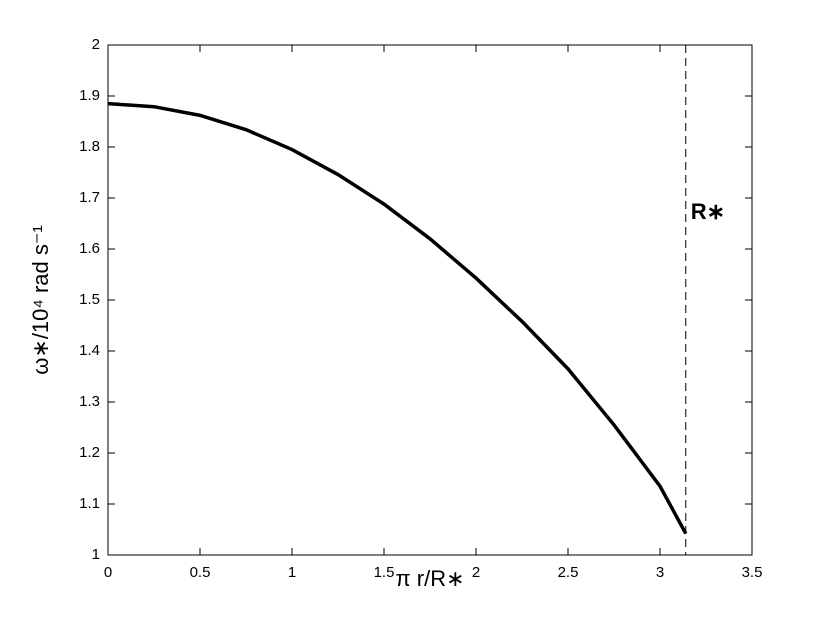 This screenshot has width=830, height=630. Describe the element at coordinates (384, 572) in the screenshot. I see `x-tick-label: 1.5` at that location.